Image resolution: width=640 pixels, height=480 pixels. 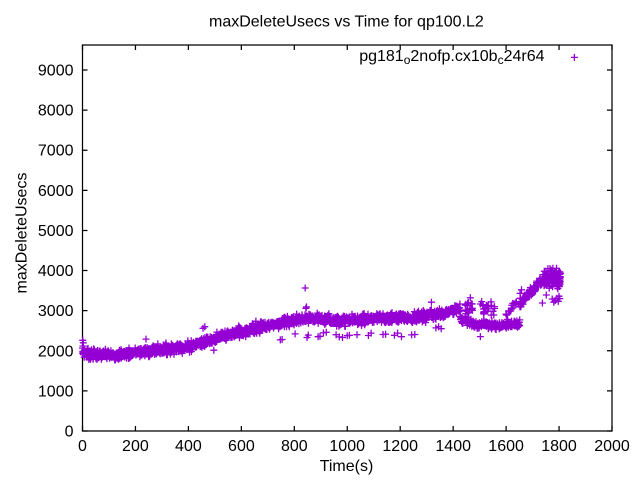 What do you see at coordinates (241, 446) in the screenshot?
I see `svg-text: 600` at bounding box center [241, 446].